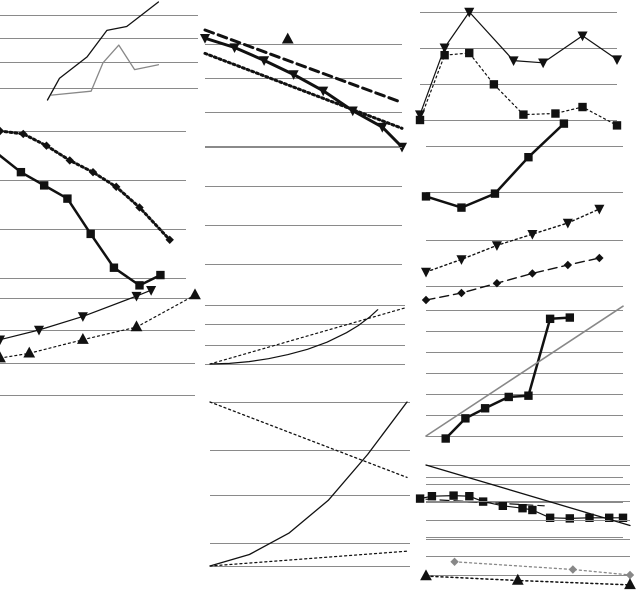 This screenshot has width=637, height=608. I want to click on chart-panel-p2, so click(303, 90).